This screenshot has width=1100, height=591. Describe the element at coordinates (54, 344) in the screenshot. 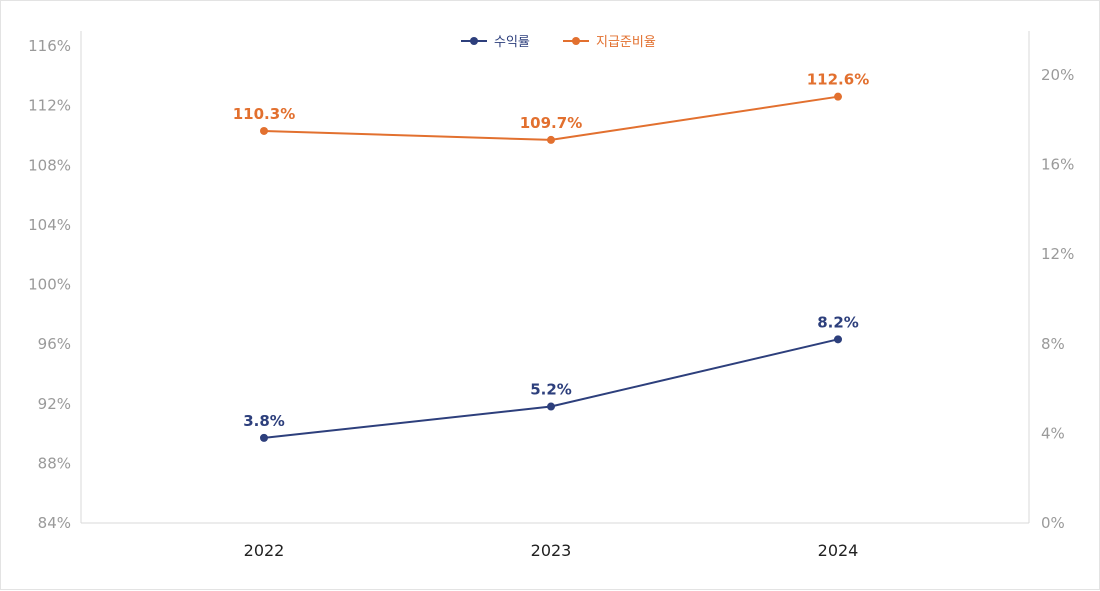

I see `y-left-tick-label: 96%` at that location.